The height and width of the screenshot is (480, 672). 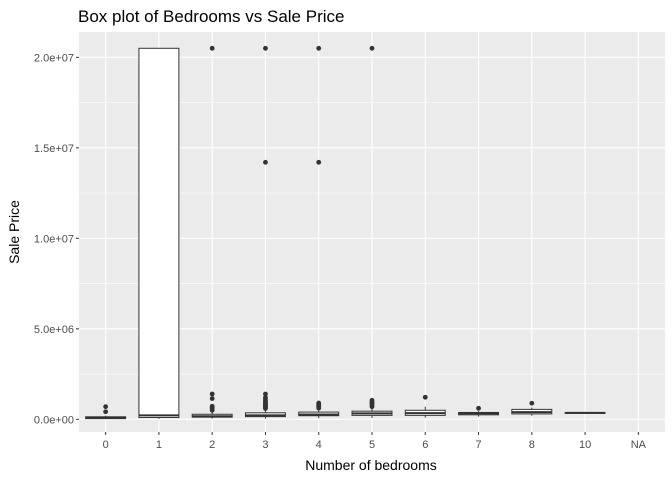 What do you see at coordinates (106, 445) in the screenshot?
I see `x-tick-label: 0` at bounding box center [106, 445].